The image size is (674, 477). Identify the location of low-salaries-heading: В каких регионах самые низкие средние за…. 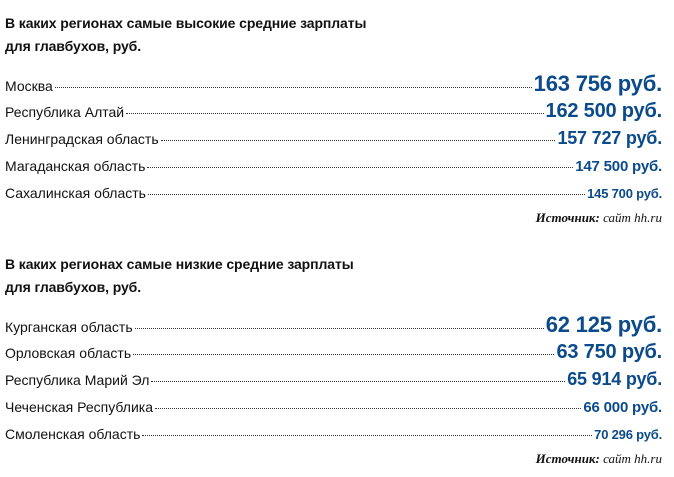
(333, 276).